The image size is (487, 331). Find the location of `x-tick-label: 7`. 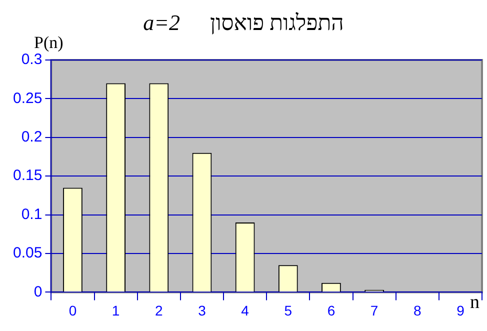

x-tick-label: 7 is located at coordinates (374, 310).